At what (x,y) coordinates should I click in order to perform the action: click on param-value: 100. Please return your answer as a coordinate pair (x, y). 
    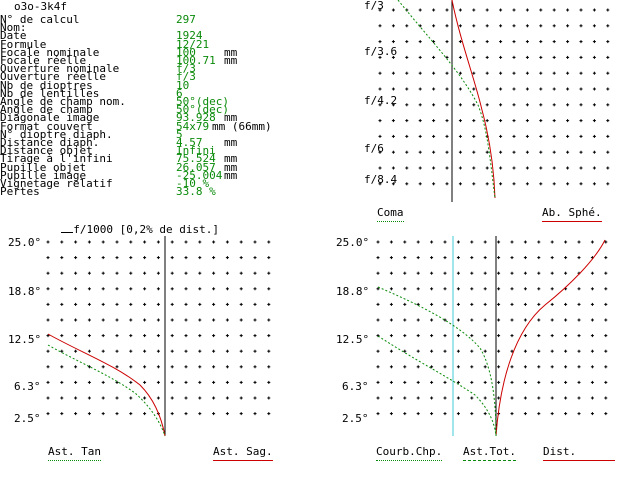
    Looking at the image, I should click on (186, 52).